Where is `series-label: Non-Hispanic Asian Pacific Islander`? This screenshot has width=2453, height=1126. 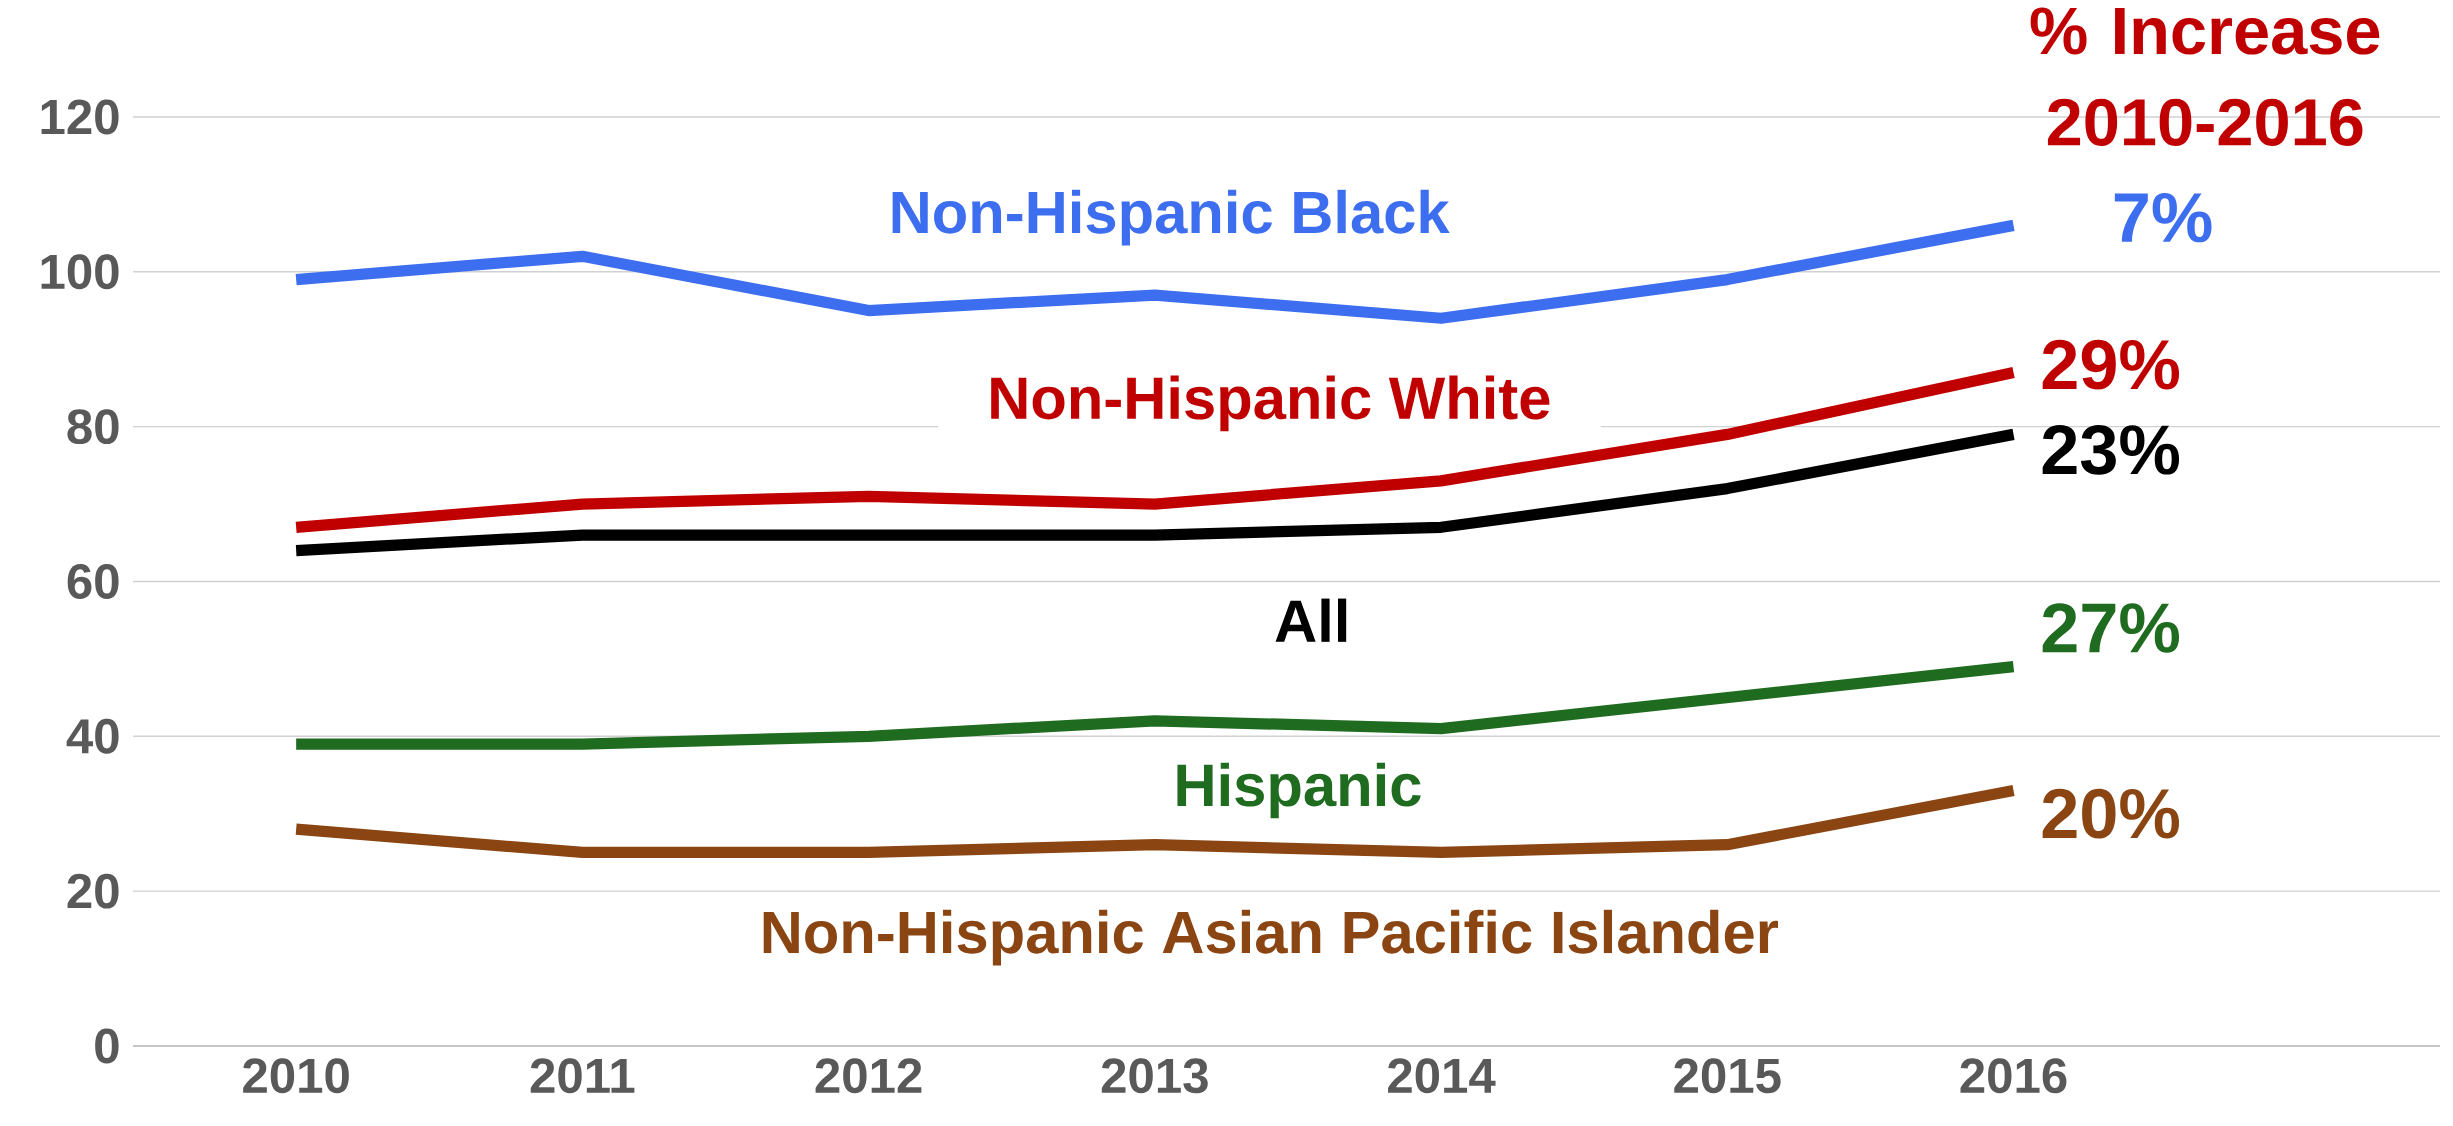 series-label: Non-Hispanic Asian Pacific Islander is located at coordinates (1271, 937).